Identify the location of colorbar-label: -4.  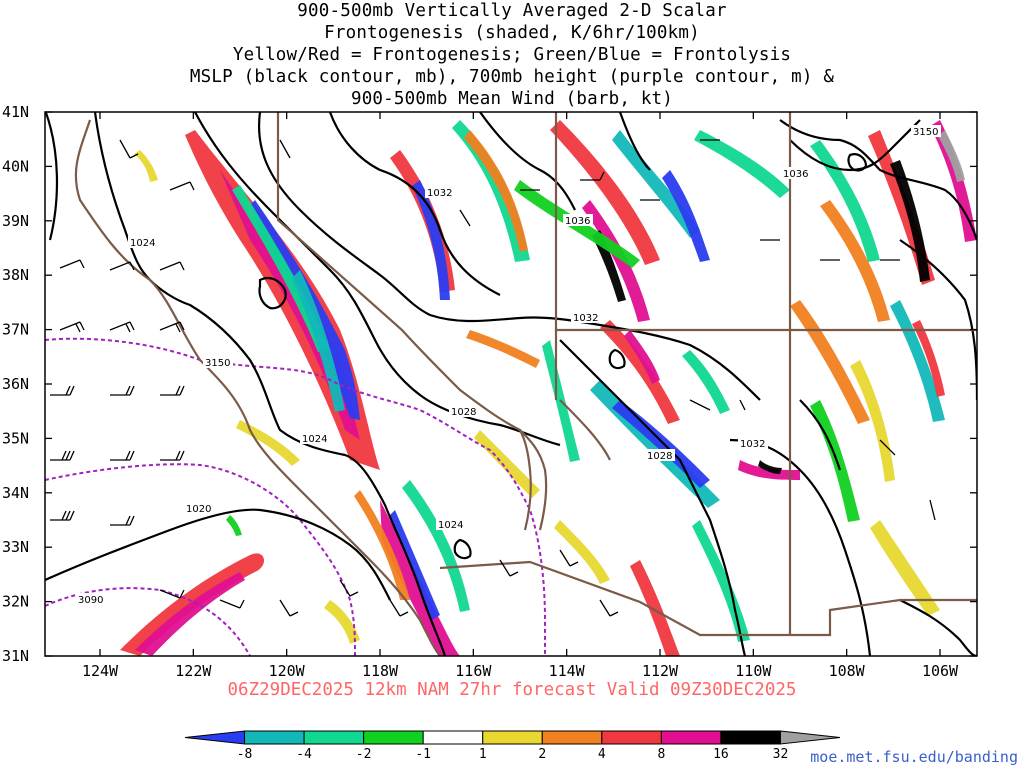
(304, 754).